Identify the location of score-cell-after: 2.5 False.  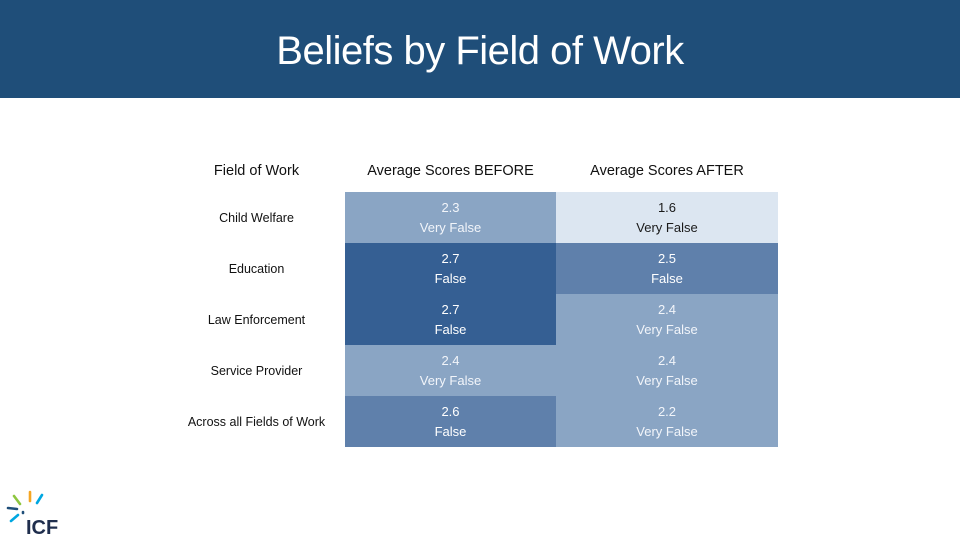
(667, 268).